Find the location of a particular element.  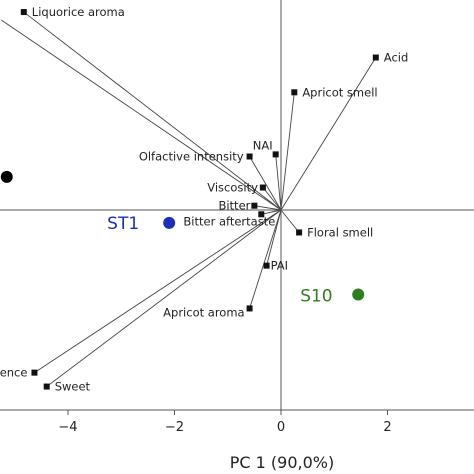

loading-label: Liquorice aroma is located at coordinates (78, 12).